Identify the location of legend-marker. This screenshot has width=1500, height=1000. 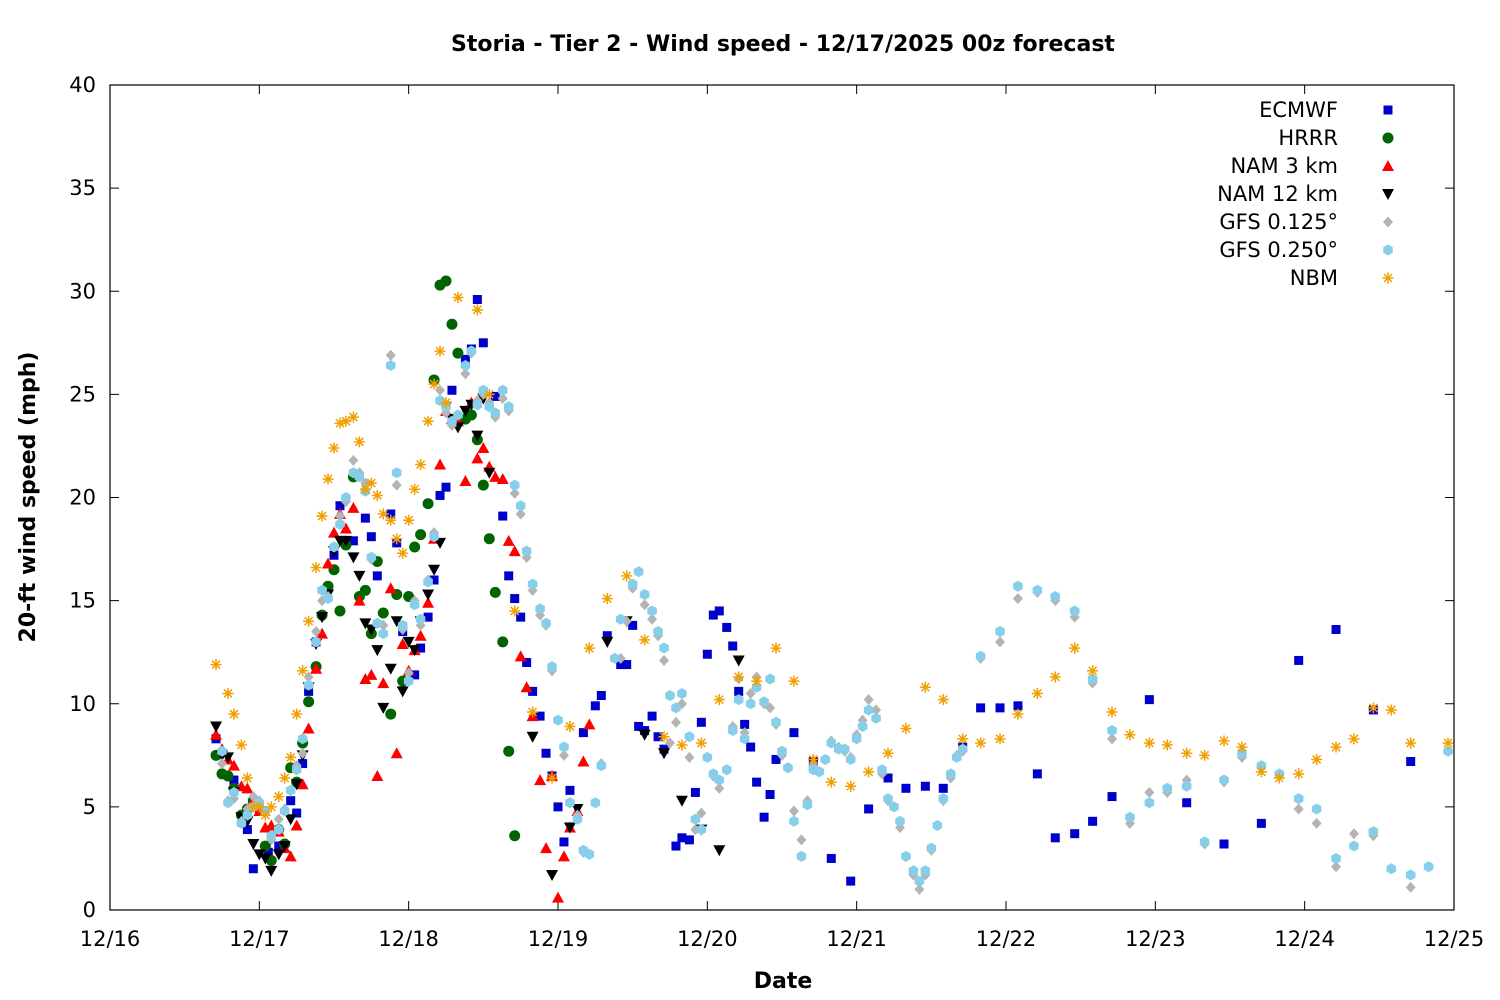
(1388, 110).